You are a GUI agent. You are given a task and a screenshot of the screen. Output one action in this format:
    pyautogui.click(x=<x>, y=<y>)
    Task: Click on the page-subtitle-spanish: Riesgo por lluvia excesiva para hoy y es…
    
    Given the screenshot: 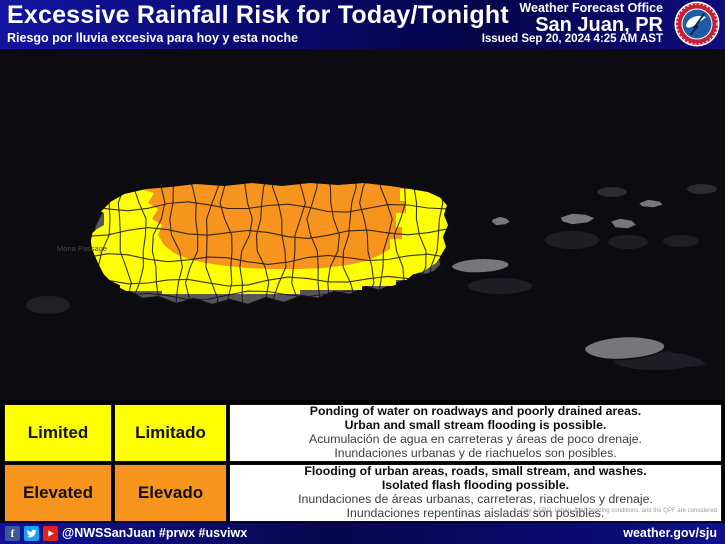 What is the action you would take?
    pyautogui.click(x=153, y=38)
    